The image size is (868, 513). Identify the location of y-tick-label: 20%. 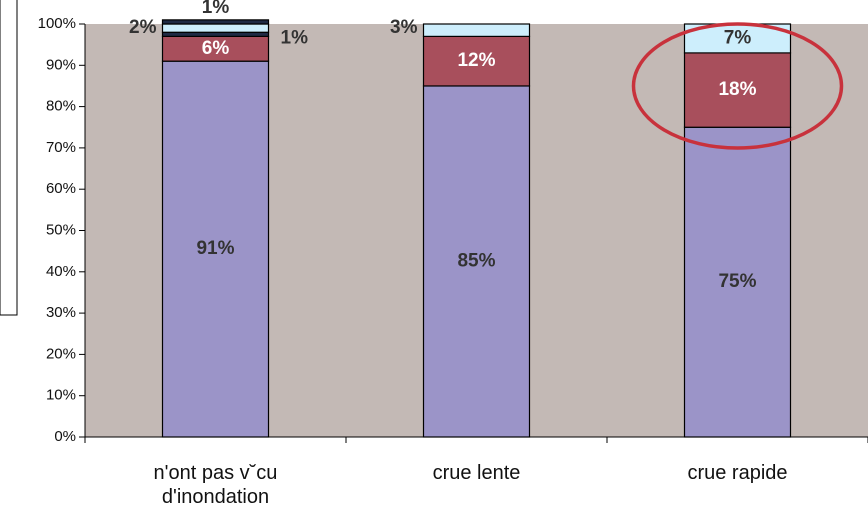
(61, 353).